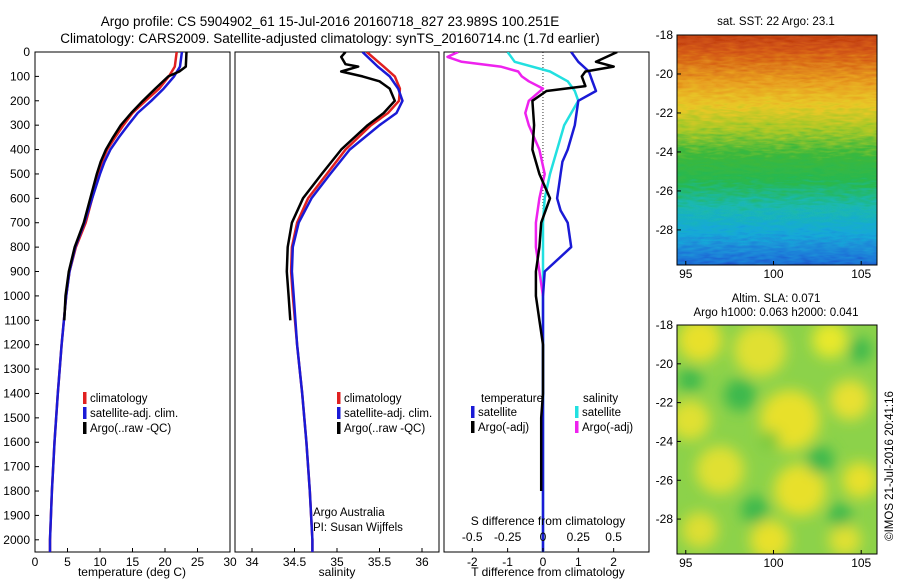 The width and height of the screenshot is (900, 580). What do you see at coordinates (380, 562) in the screenshot?
I see `salinity-xtick-label: 35.5` at bounding box center [380, 562].